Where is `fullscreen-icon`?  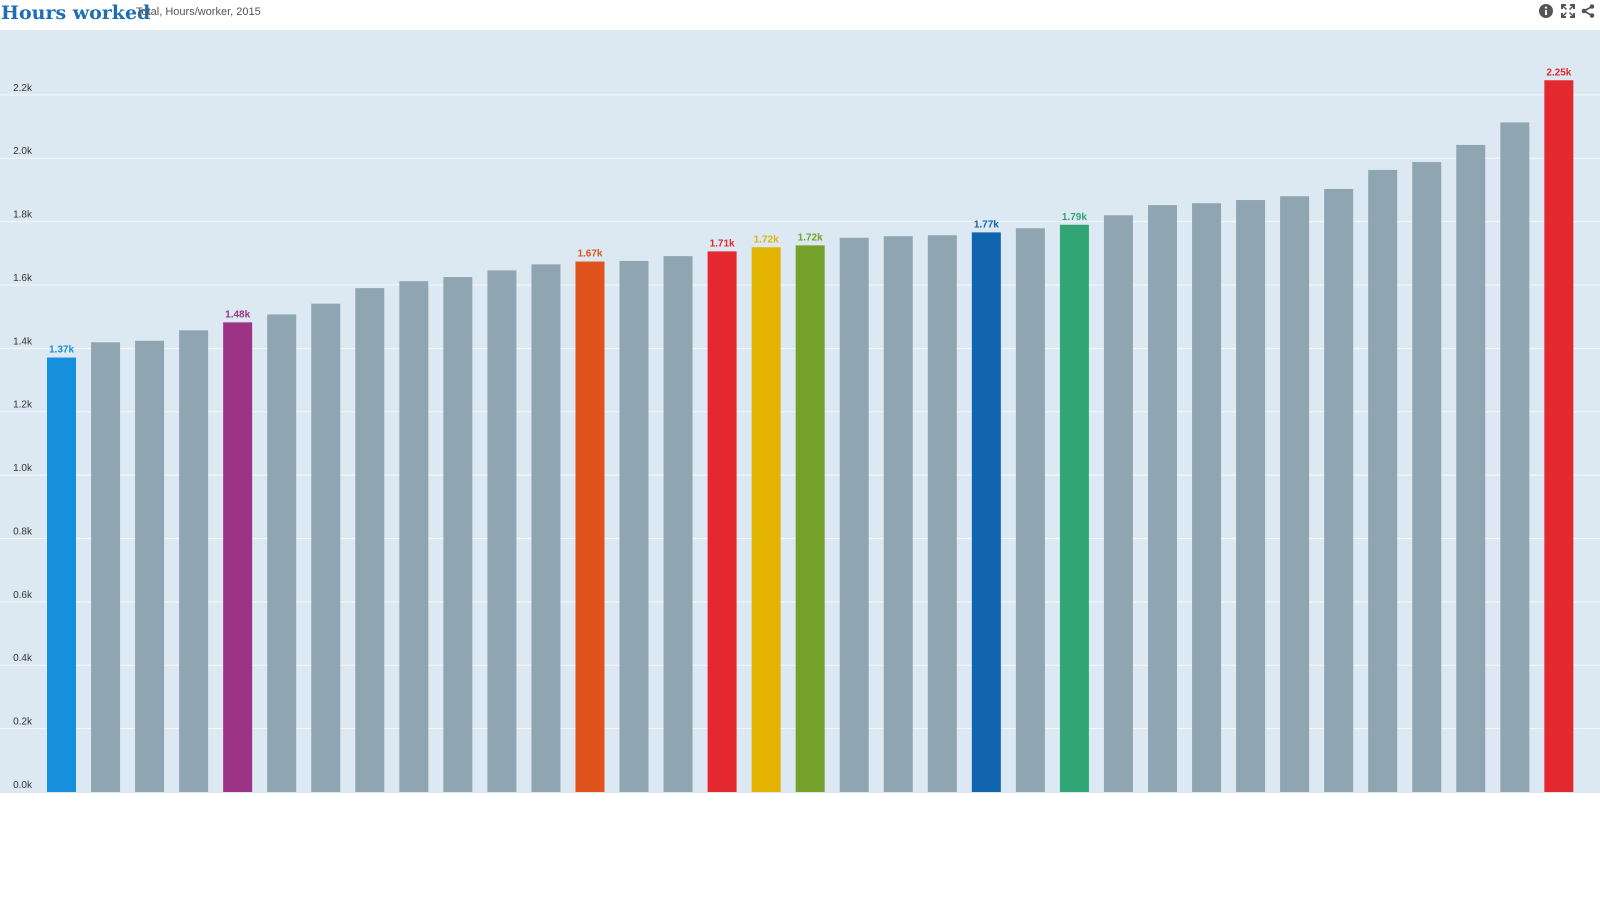
fullscreen-icon is located at coordinates (1568, 11).